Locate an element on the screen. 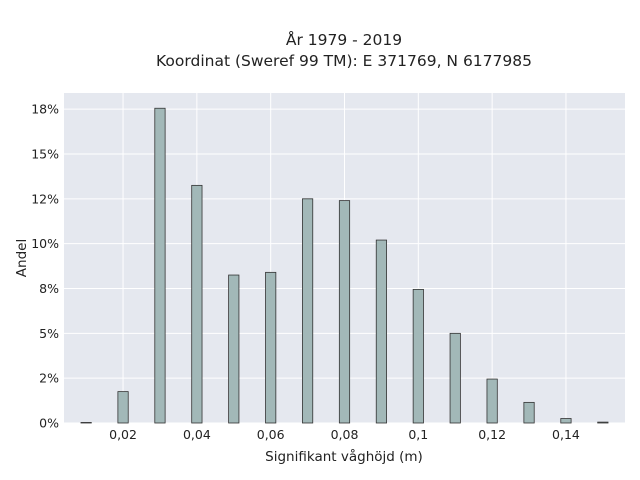 The height and width of the screenshot is (480, 640). y-tick-label: 0% is located at coordinates (49, 423).